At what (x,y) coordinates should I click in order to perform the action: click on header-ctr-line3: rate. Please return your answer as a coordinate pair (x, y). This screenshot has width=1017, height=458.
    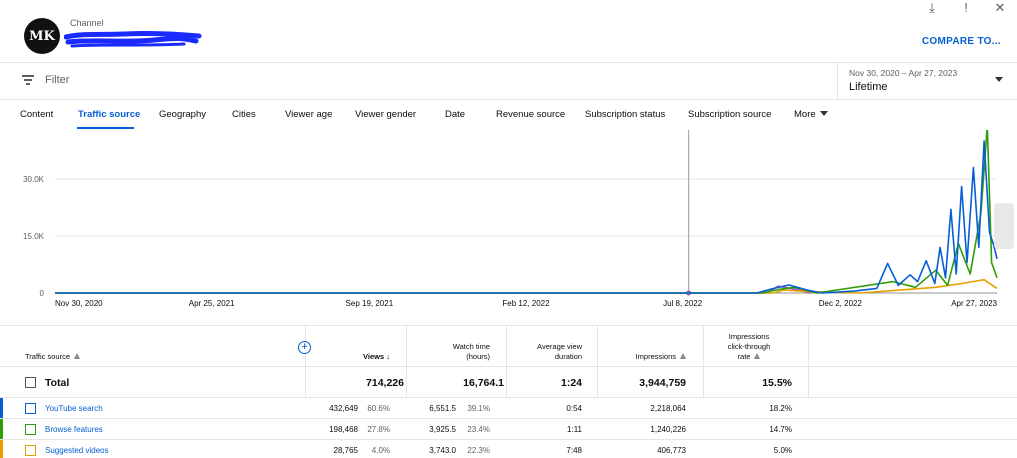
    Looking at the image, I should click on (749, 357).